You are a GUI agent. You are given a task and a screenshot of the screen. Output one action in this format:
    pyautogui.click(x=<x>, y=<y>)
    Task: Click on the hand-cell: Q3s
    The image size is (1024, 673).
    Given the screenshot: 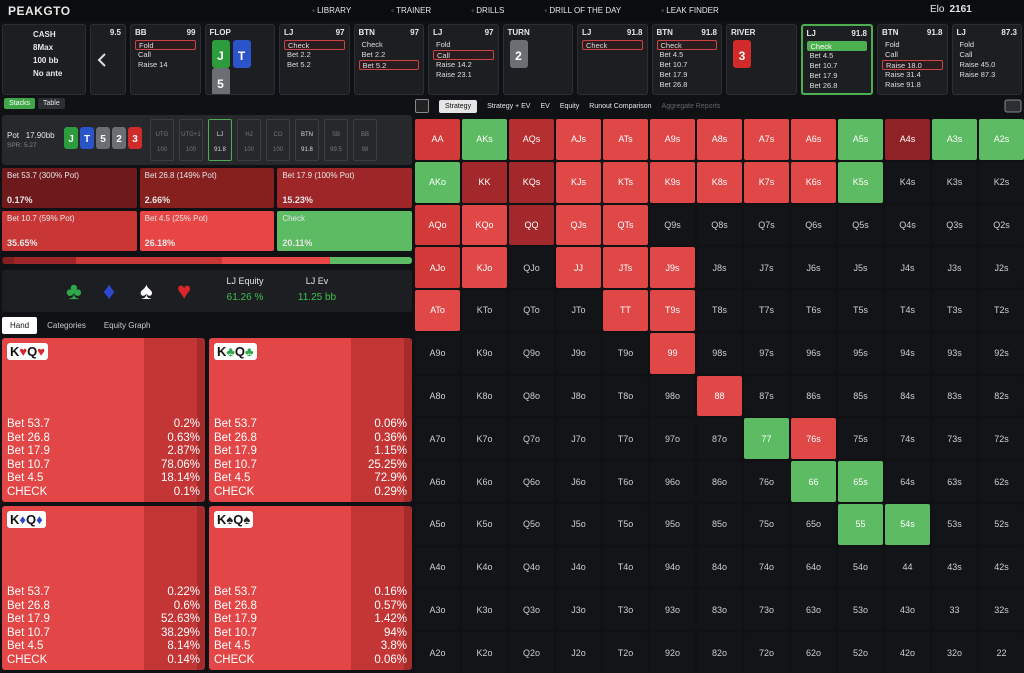 What is the action you would take?
    pyautogui.click(x=954, y=225)
    